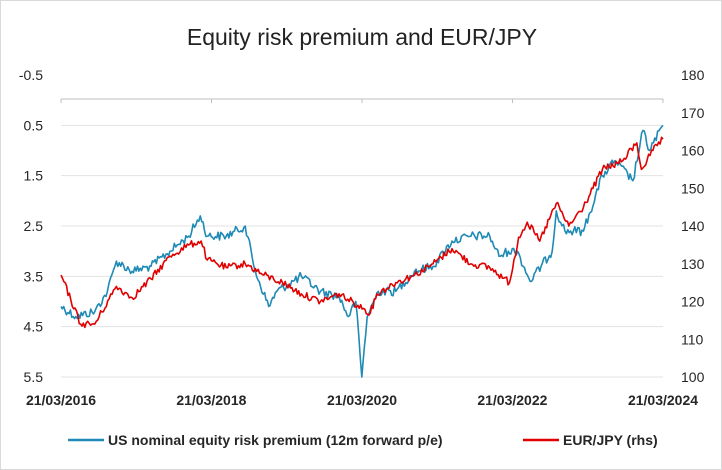  Describe the element at coordinates (61, 400) in the screenshot. I see `x-tick-label: 21/03/2016` at that location.